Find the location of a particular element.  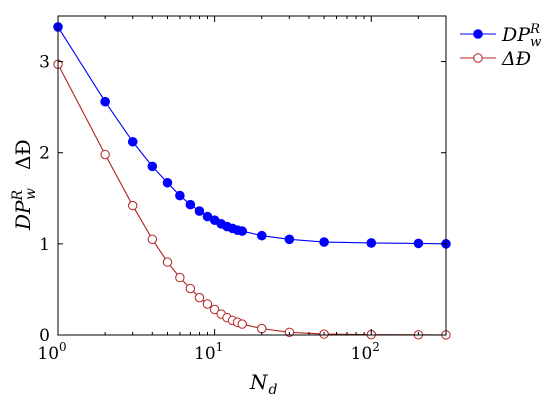

legend-label: DPR w is located at coordinates (521, 36).